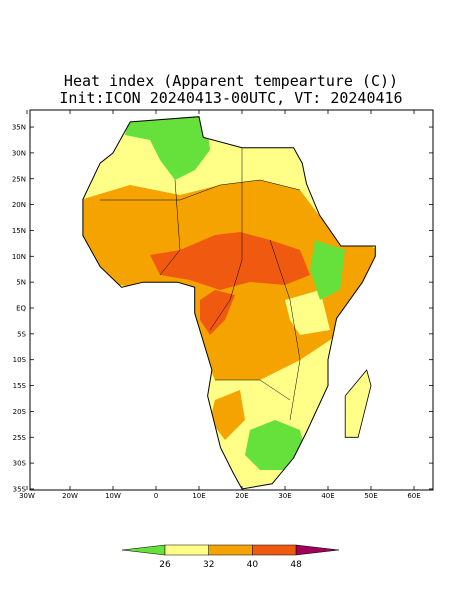 Image resolution: width=463 pixels, height=604 pixels. What do you see at coordinates (143, 550) in the screenshot?
I see `colorbar-low` at bounding box center [143, 550].